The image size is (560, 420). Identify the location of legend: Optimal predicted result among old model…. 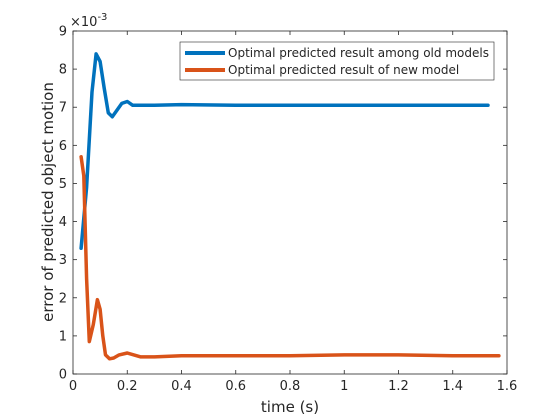
(337, 61).